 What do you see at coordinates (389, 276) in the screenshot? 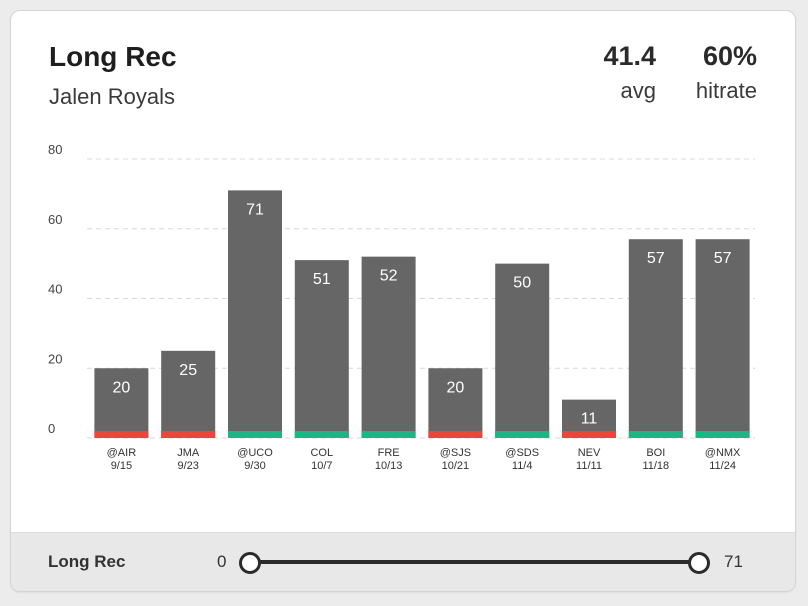
I see `bar-value-label: 52` at bounding box center [389, 276].